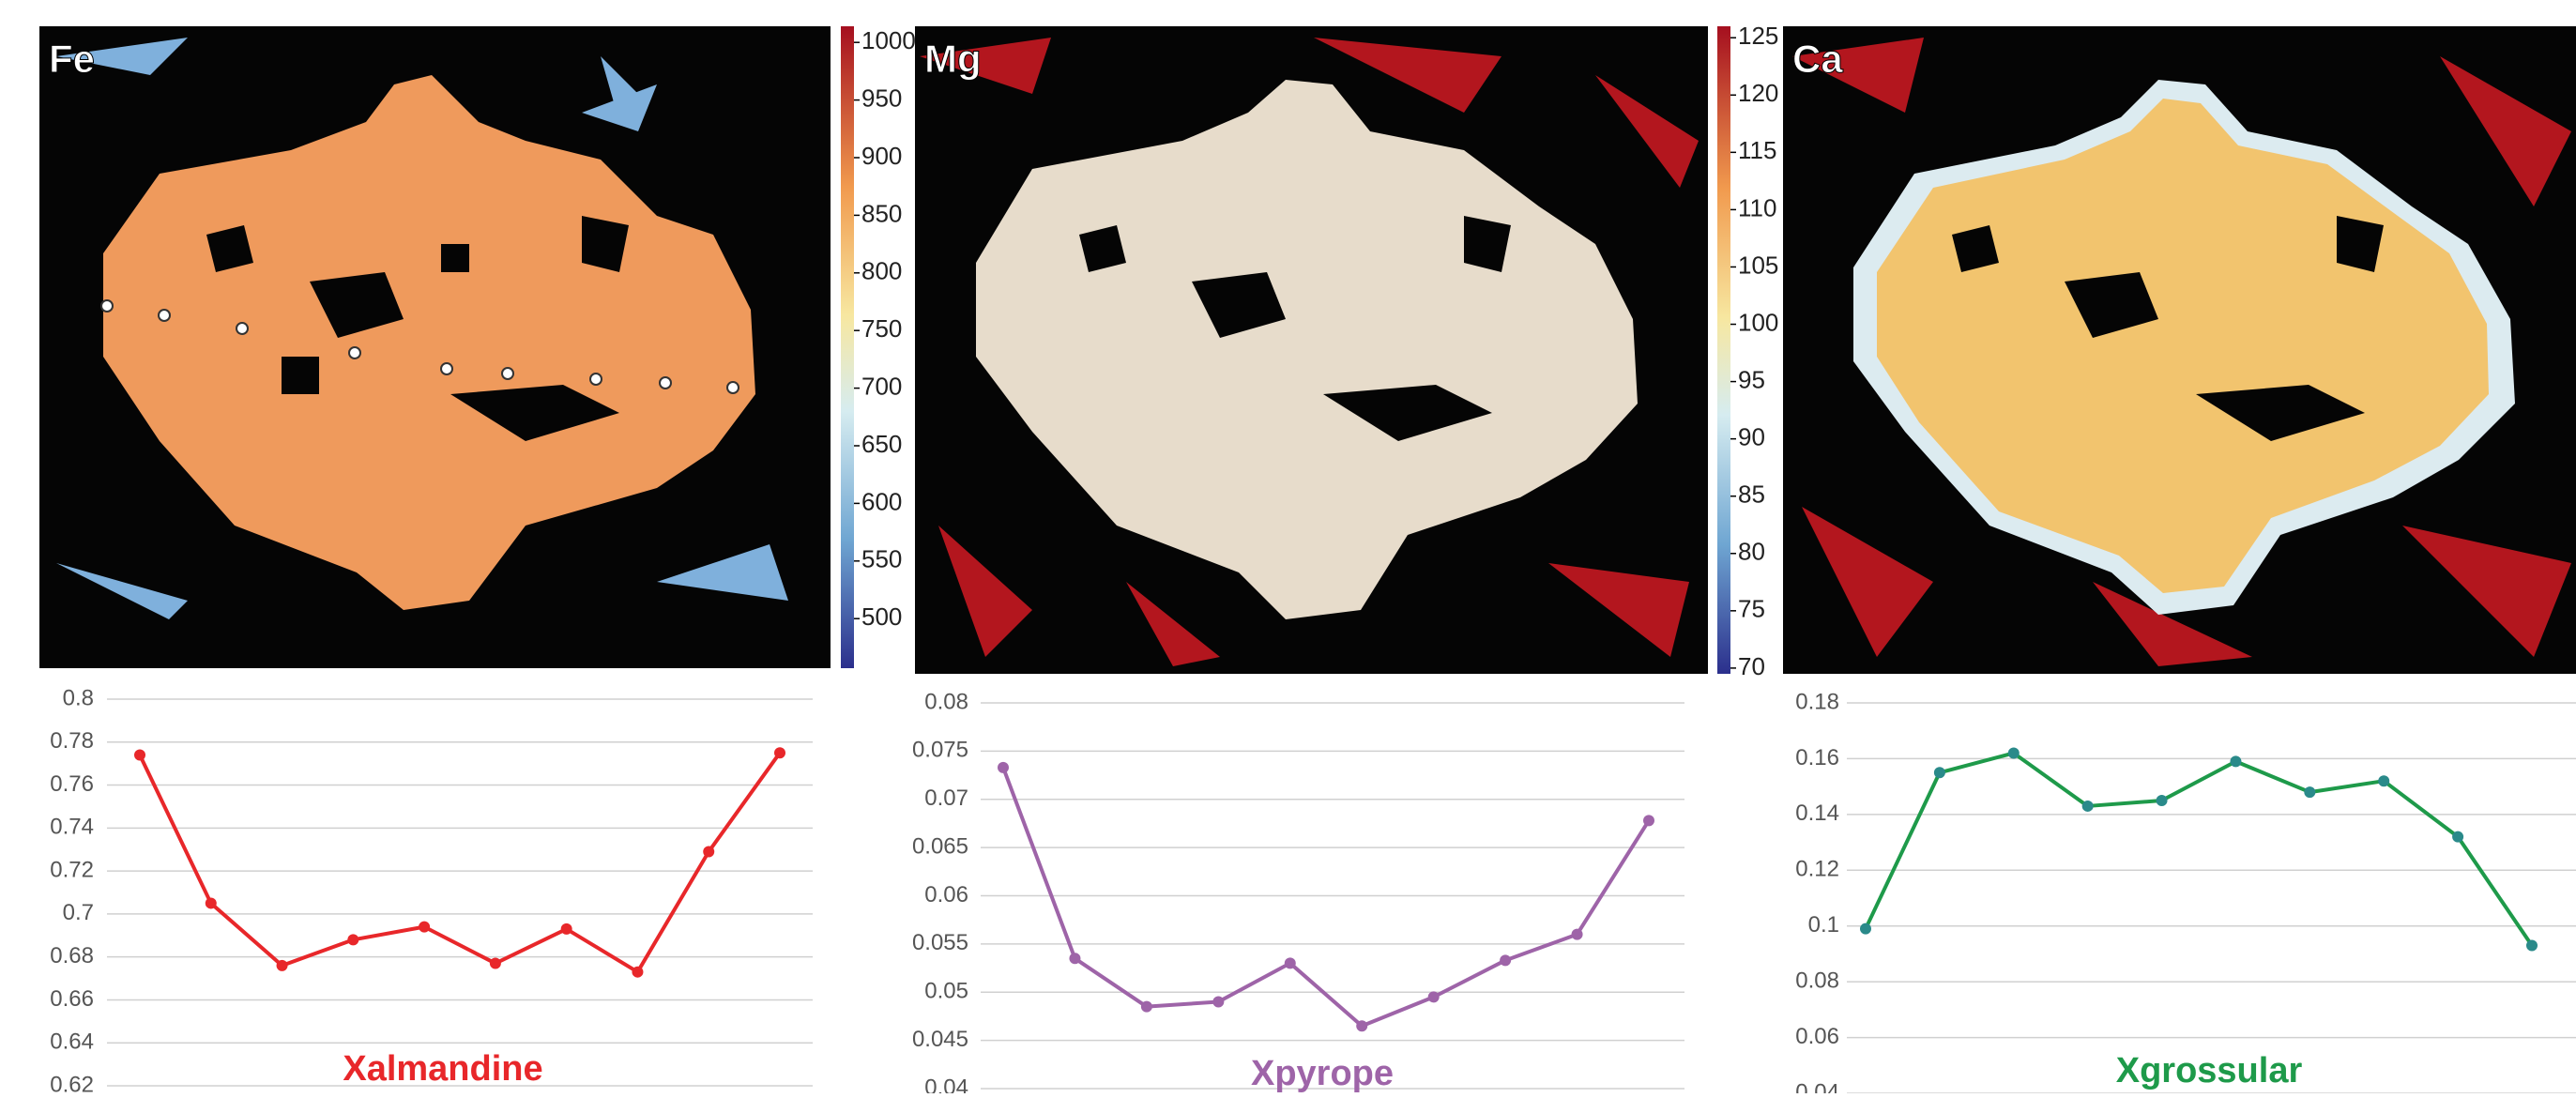 The width and height of the screenshot is (2576, 1098). Describe the element at coordinates (1757, 150) in the screenshot. I see `colorbar-tick-label: 115` at that location.